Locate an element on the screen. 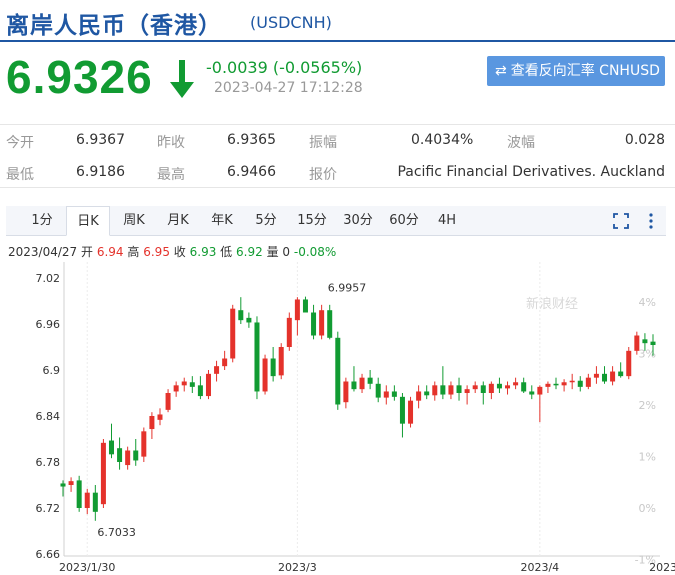  stat-label-low: 最低 is located at coordinates (20, 175).